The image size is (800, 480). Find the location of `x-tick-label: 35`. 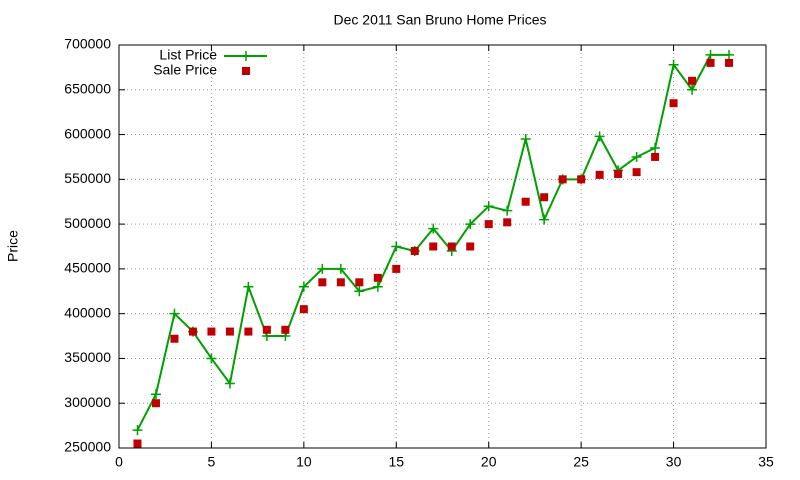

x-tick-label: 35 is located at coordinates (766, 462).